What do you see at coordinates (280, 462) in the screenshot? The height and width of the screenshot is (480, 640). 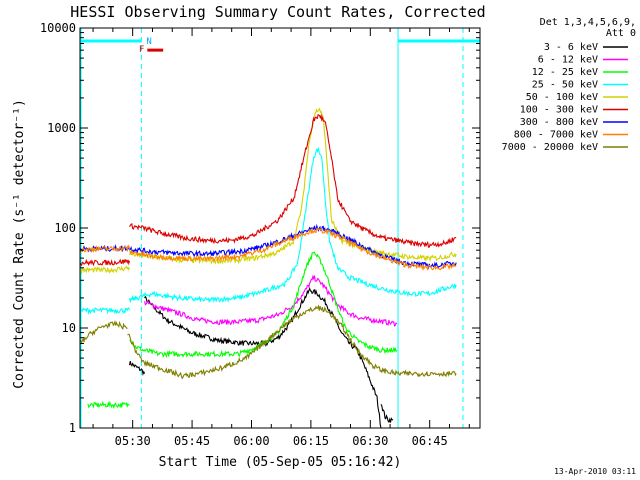 I see `x-axis-label: Start Time (05-Sep-05 05:16:42)` at bounding box center [280, 462].